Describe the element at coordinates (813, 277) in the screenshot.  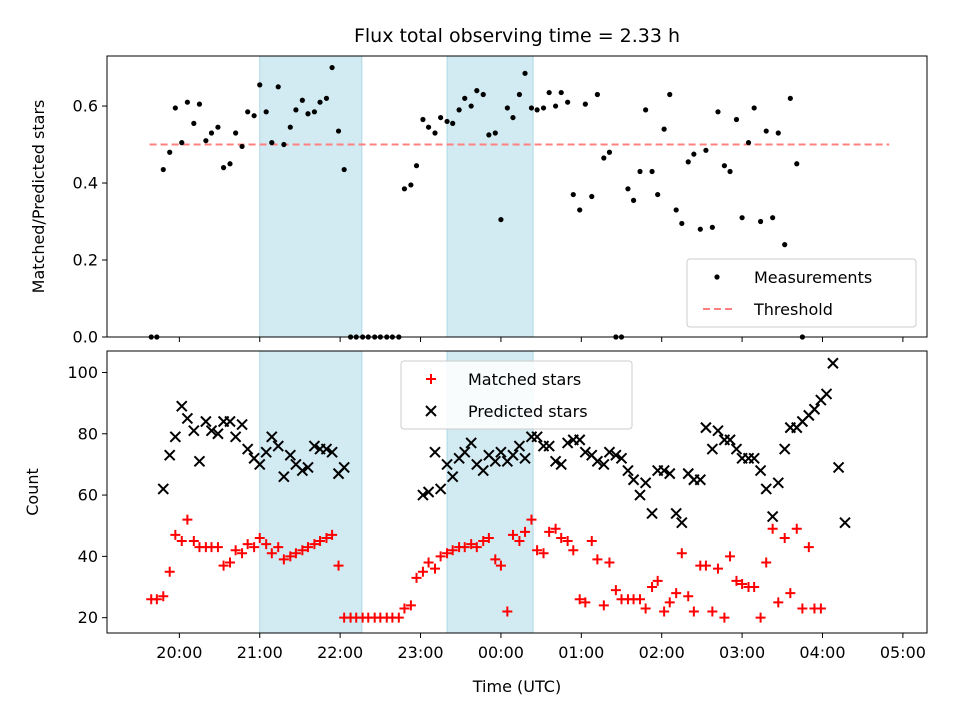
I see `legend-label: Measurements` at that location.